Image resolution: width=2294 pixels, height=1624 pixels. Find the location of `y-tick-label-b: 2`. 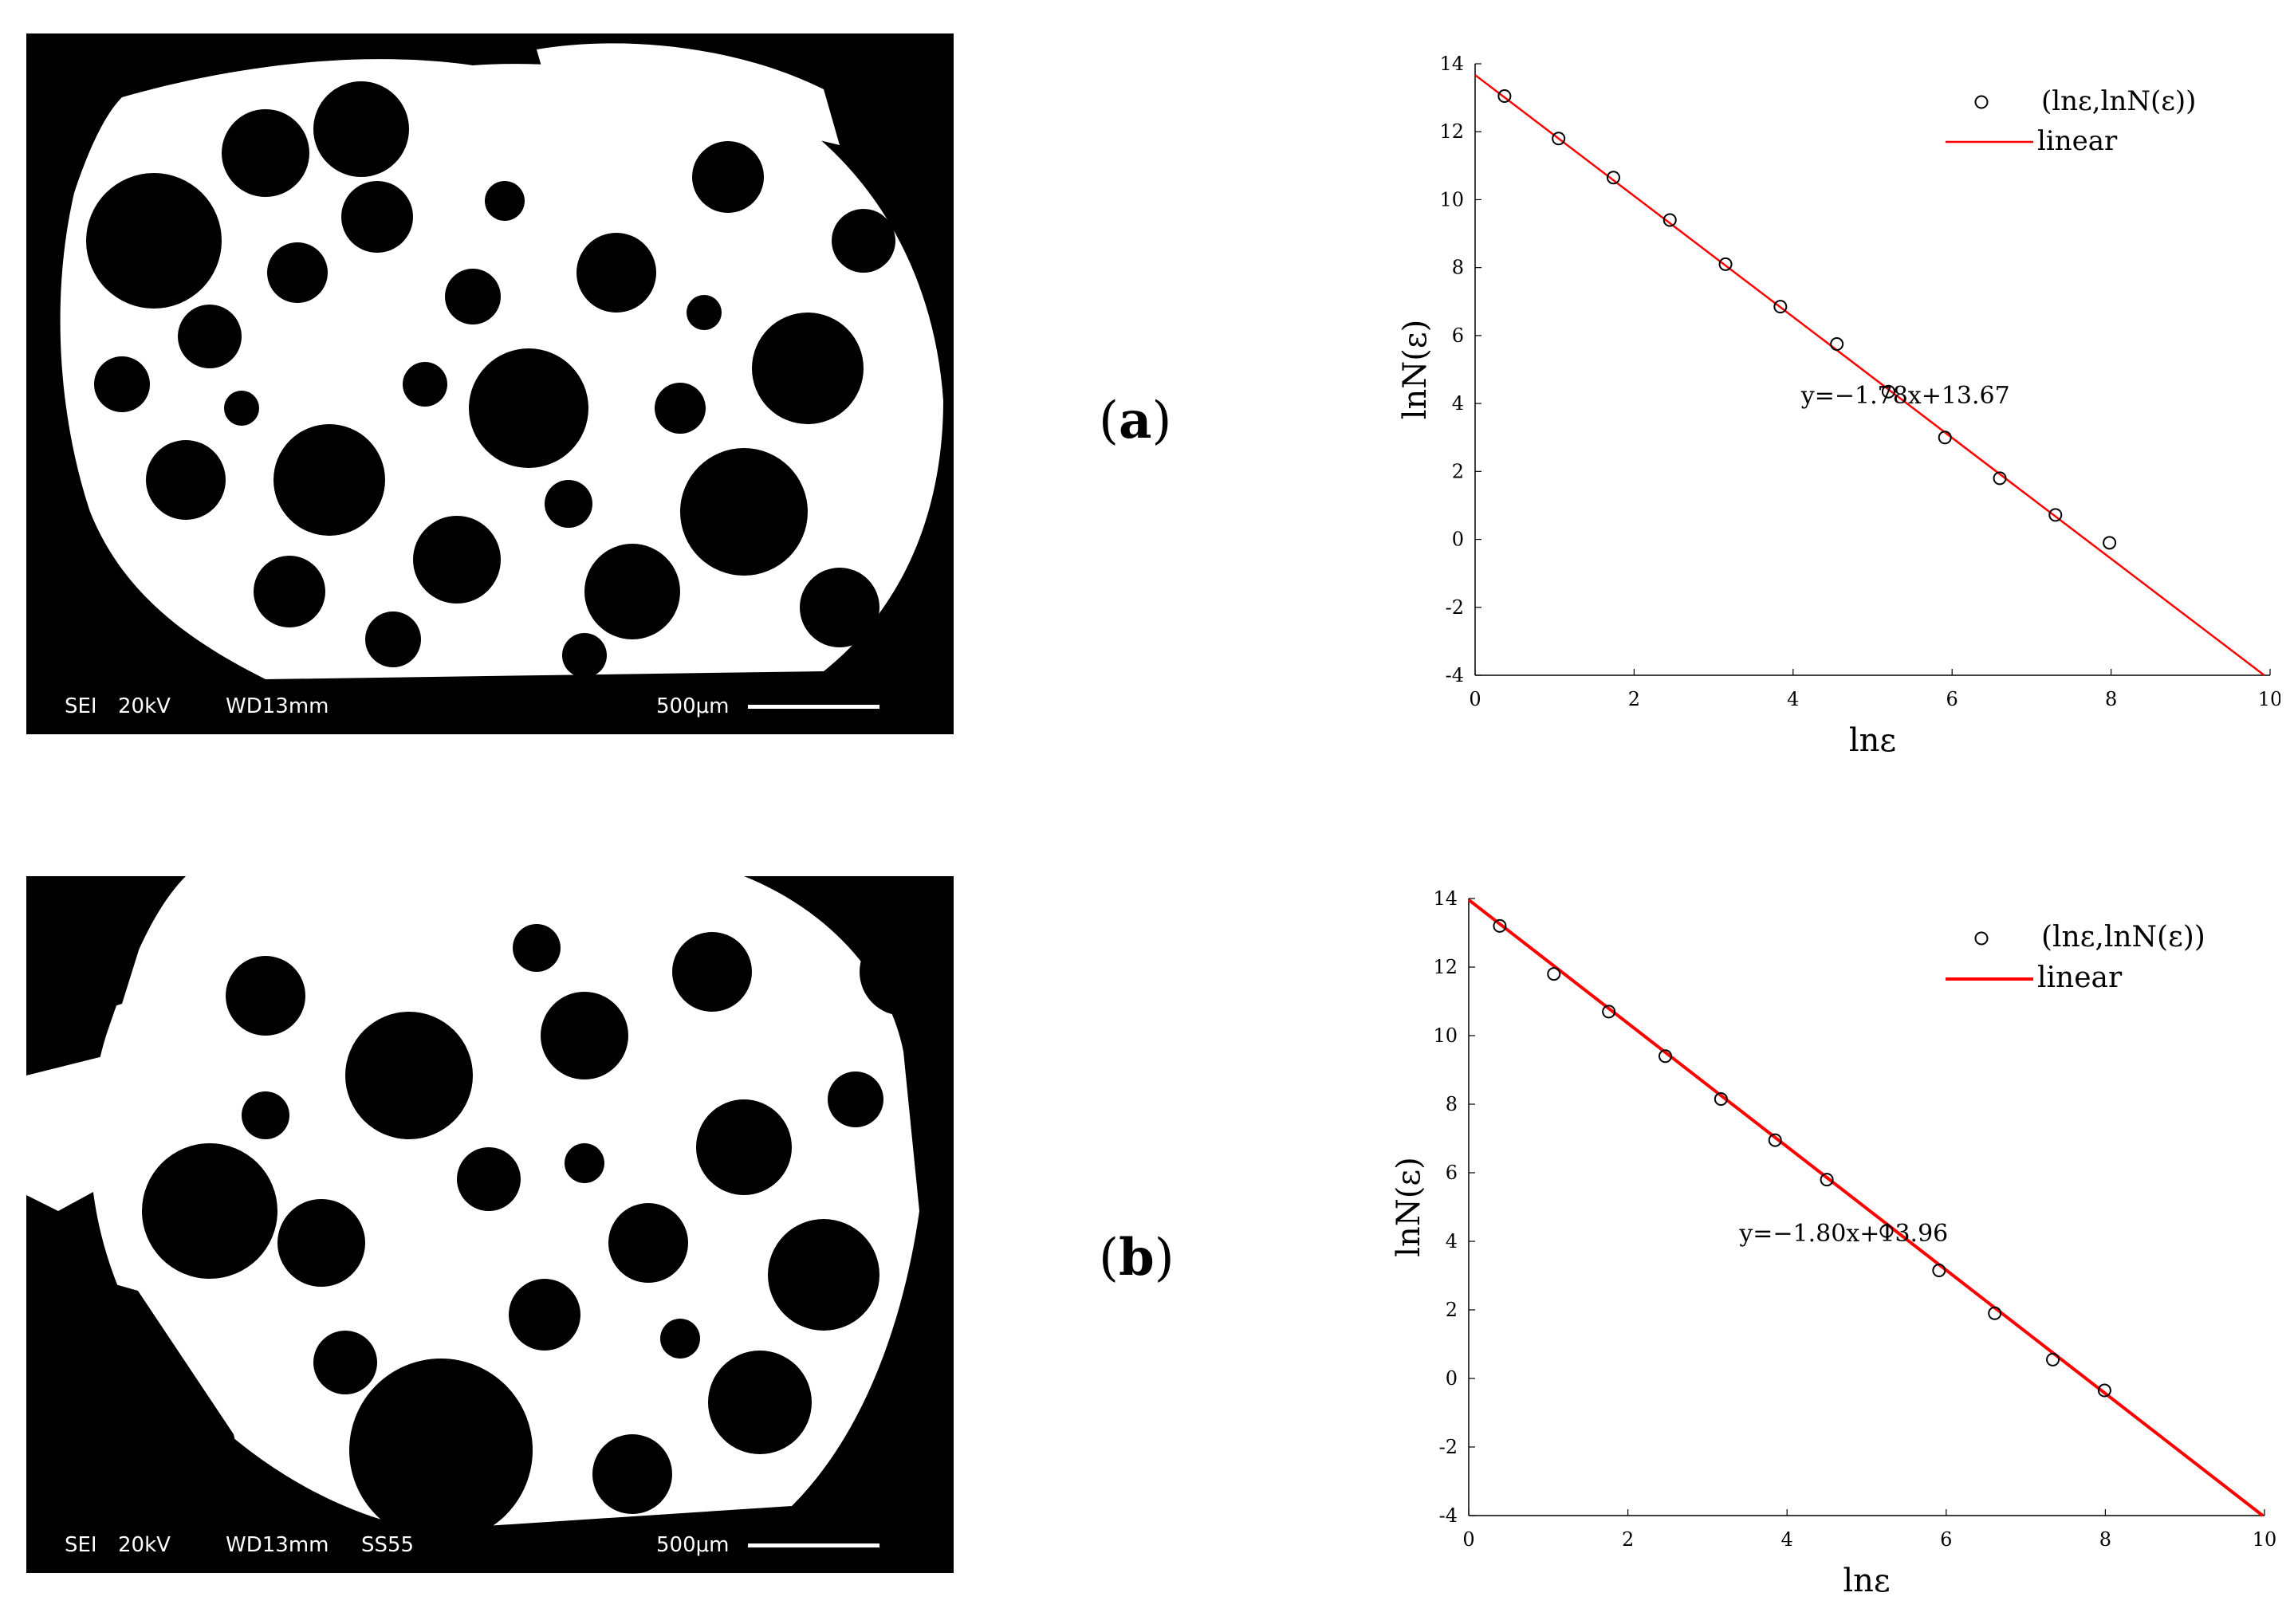

y-tick-label-b: 2 is located at coordinates (1452, 1310).